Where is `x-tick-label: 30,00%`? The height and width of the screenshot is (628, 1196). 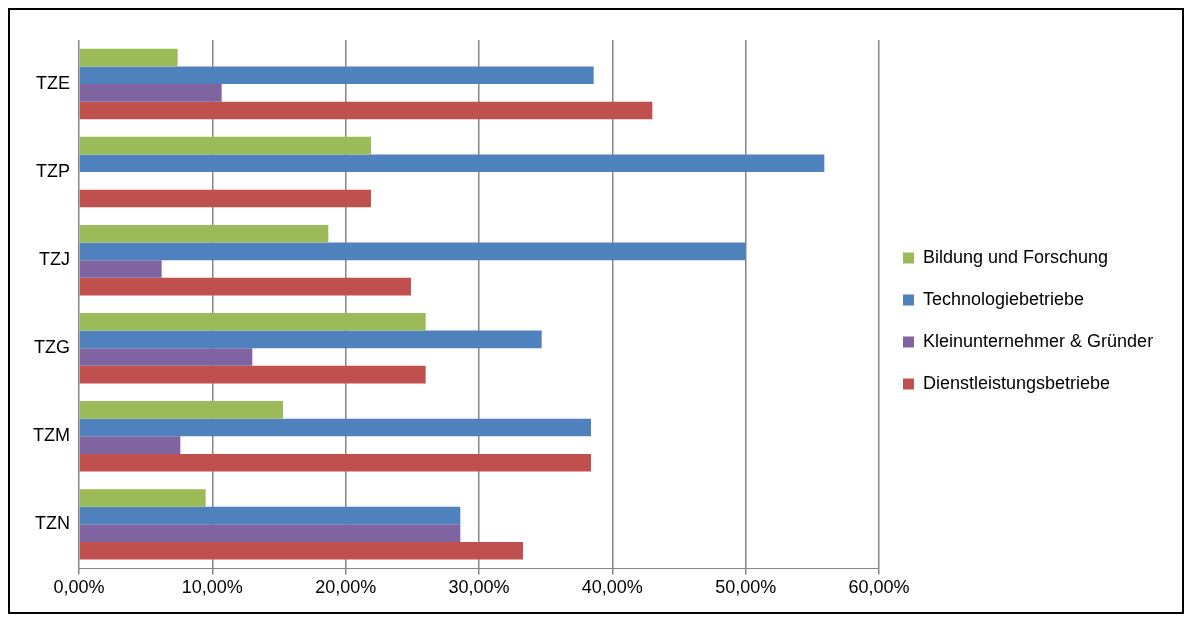
x-tick-label: 30,00% is located at coordinates (479, 587).